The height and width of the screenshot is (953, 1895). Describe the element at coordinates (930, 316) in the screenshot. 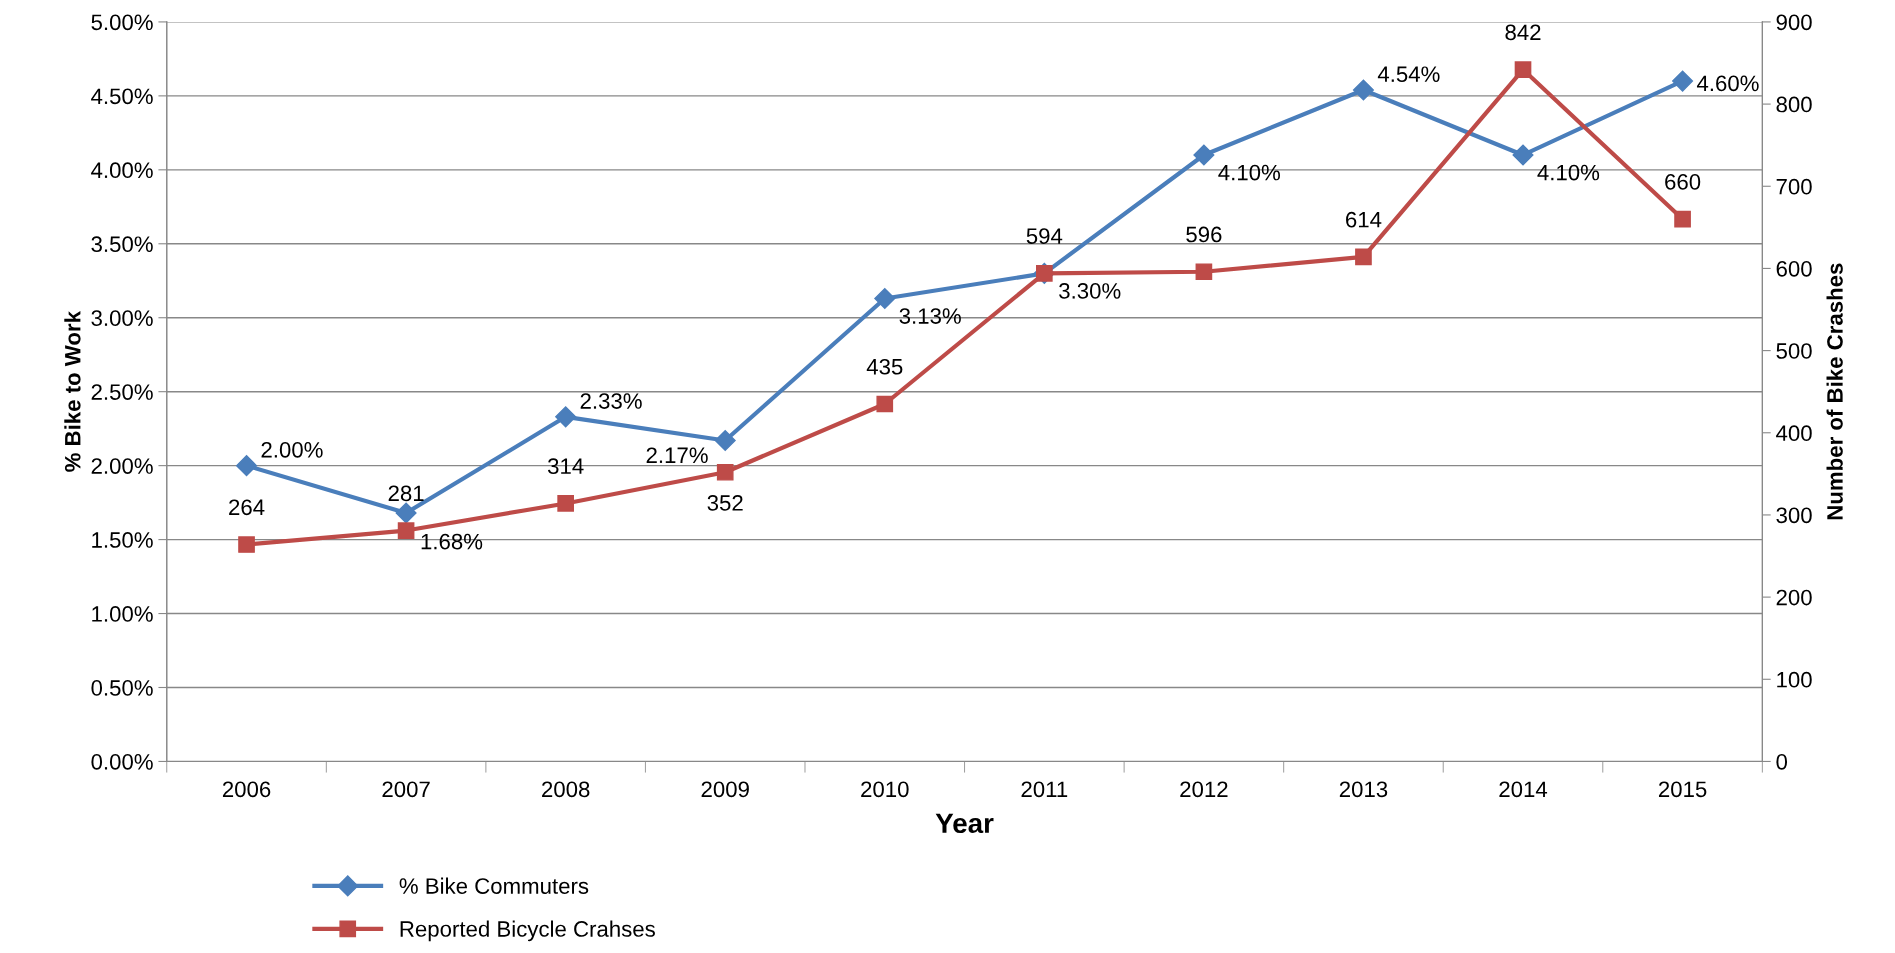

I see `data-label: 3.13%` at that location.